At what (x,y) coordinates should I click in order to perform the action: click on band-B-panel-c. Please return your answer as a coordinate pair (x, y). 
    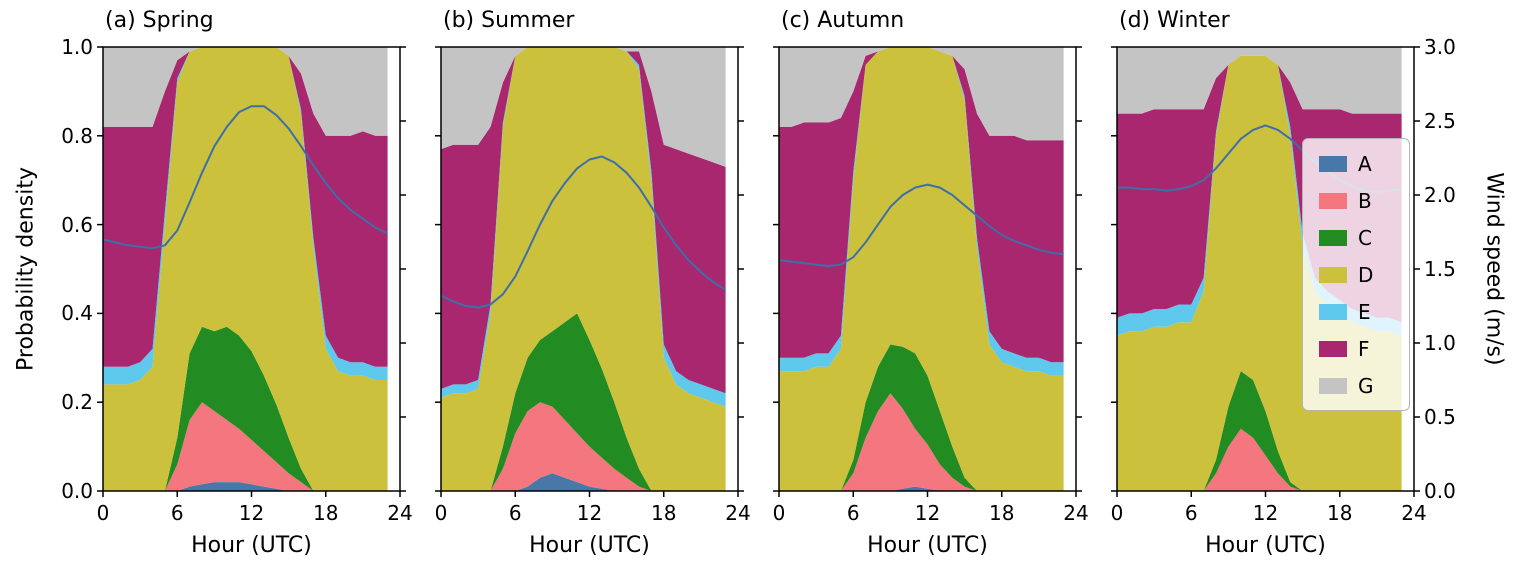
    Looking at the image, I should click on (921, 442).